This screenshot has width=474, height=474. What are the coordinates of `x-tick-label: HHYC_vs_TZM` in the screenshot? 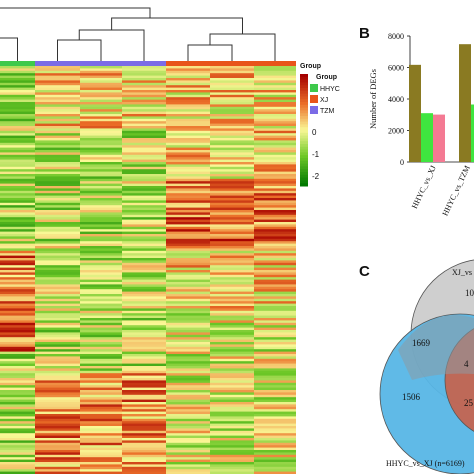 It's located at (456, 190).